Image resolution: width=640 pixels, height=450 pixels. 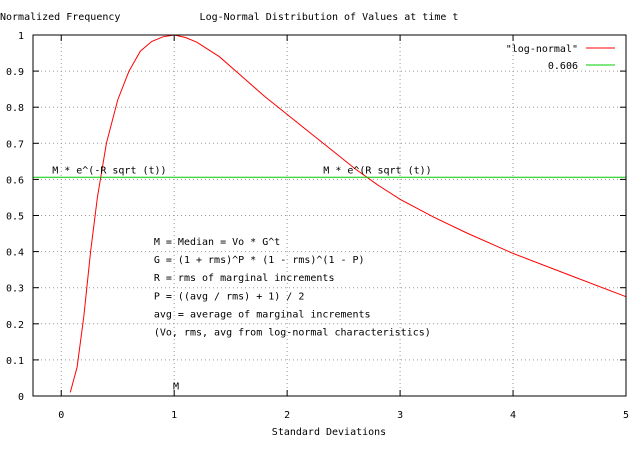 What do you see at coordinates (259, 260) in the screenshot?
I see `annotation: G = (1 + rms)^P * (1 - rms)^(1 - P)` at bounding box center [259, 260].